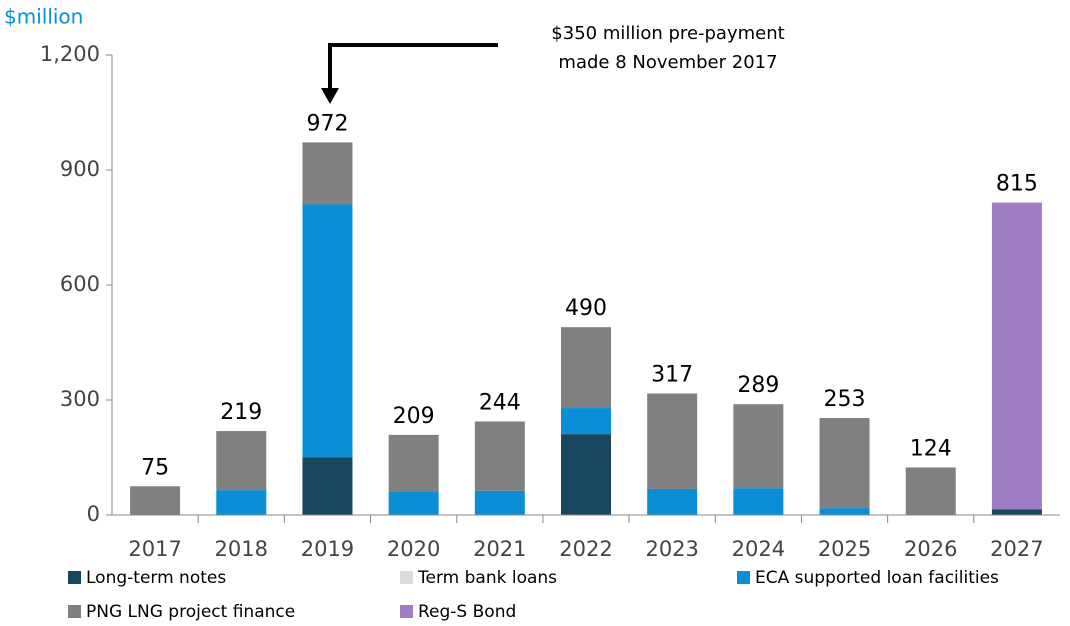 The image size is (1070, 626). What do you see at coordinates (672, 374) in the screenshot?
I see `total-label: 317` at bounding box center [672, 374].